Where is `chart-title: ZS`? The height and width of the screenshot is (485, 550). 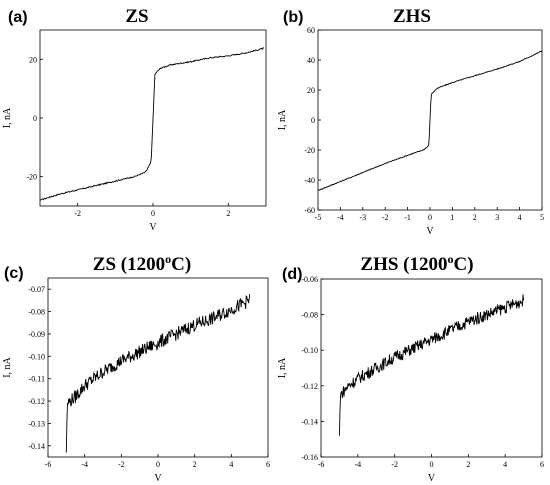
chart-title: ZS is located at coordinates (136, 16).